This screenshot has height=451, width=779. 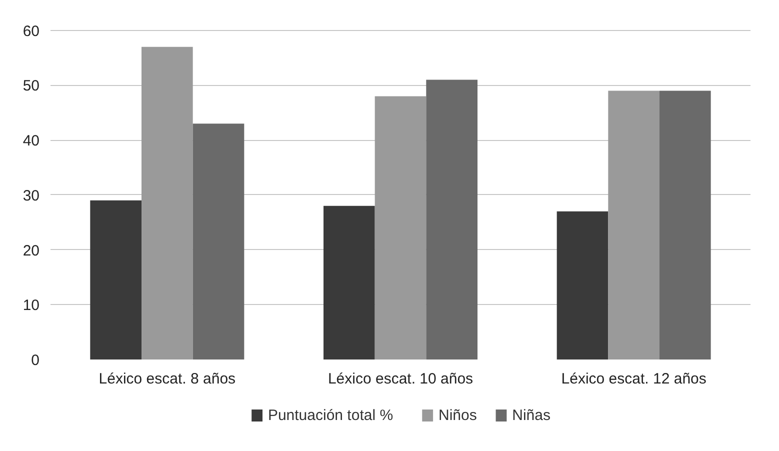 I want to click on x-tick-label: Léxico escat. 8 años, so click(x=167, y=379).